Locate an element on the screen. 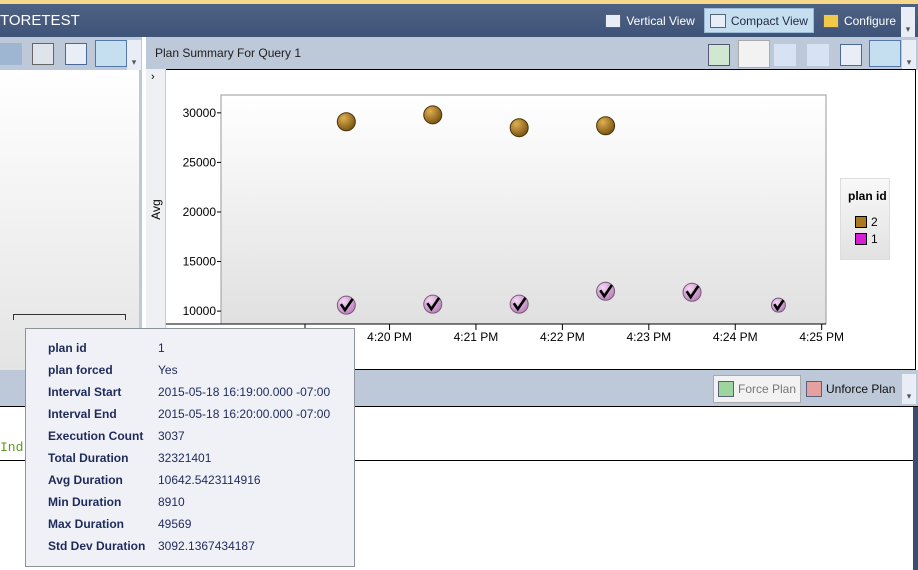 The height and width of the screenshot is (570, 918). y-tick-label: 25000 is located at coordinates (200, 162).